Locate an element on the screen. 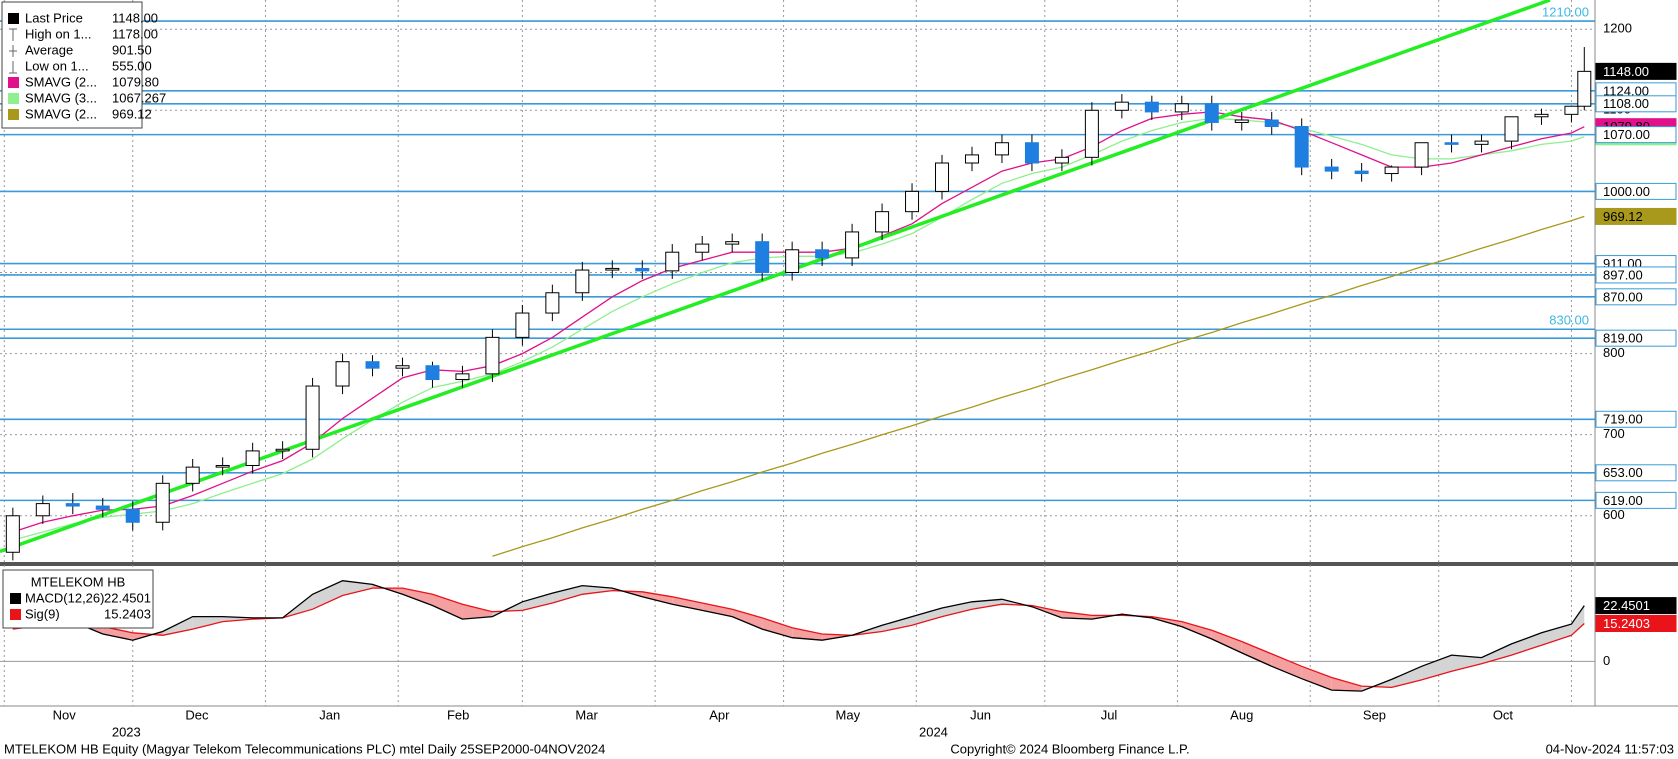 This screenshot has width=1678, height=759. year-label: 2023 is located at coordinates (126, 731).